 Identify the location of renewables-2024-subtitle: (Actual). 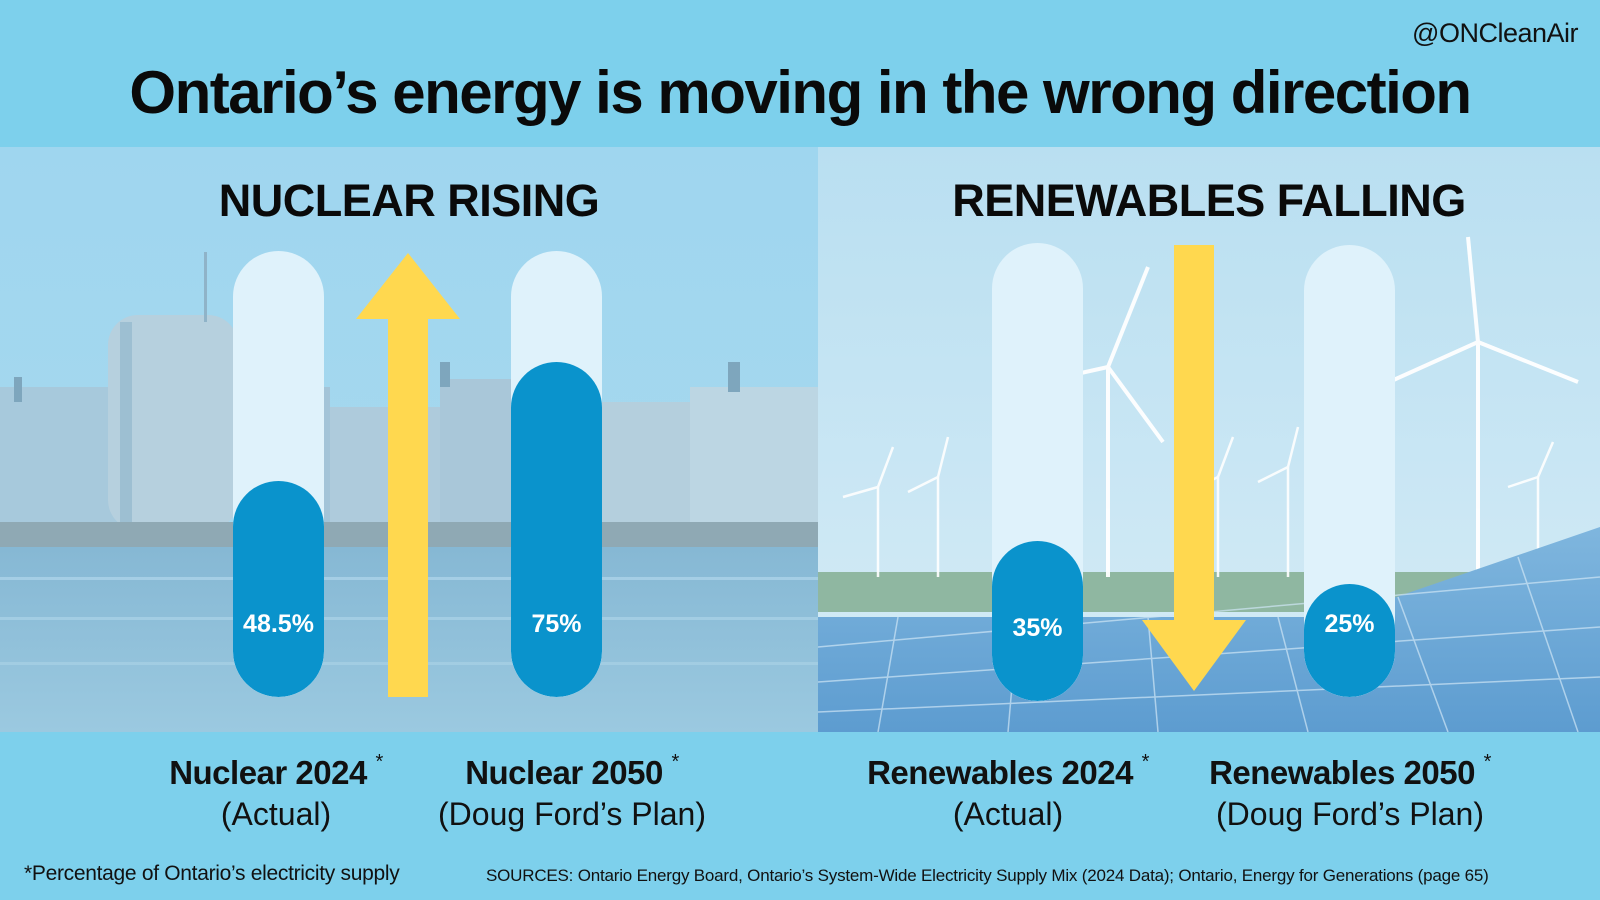
(1008, 814).